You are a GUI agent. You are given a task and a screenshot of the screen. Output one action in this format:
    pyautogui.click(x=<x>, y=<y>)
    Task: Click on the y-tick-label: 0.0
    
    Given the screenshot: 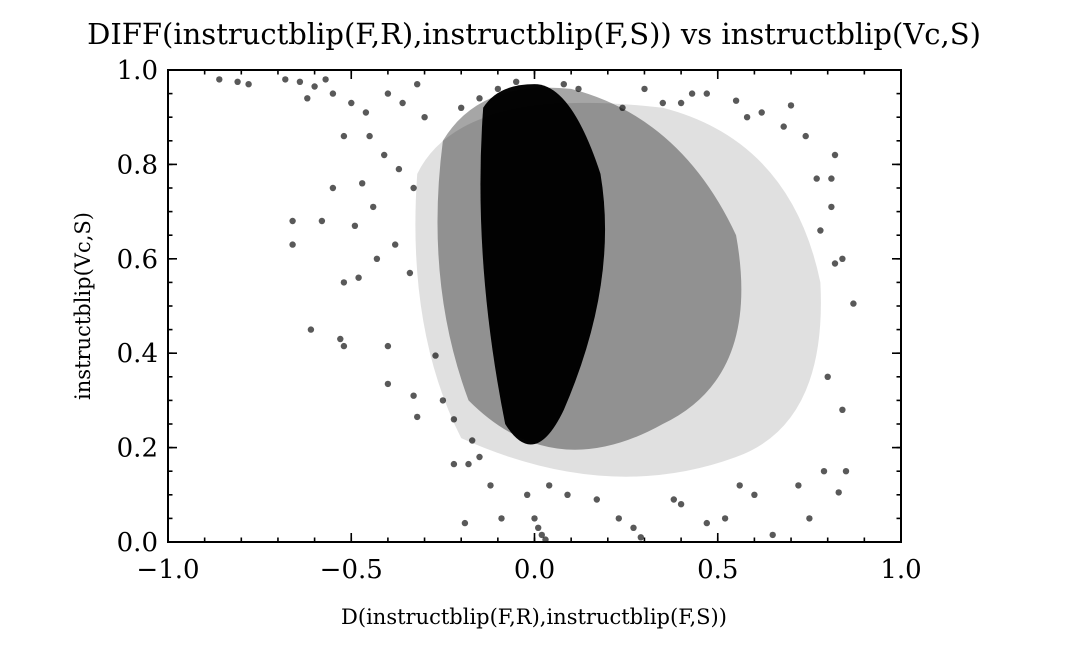 What is the action you would take?
    pyautogui.click(x=137, y=543)
    